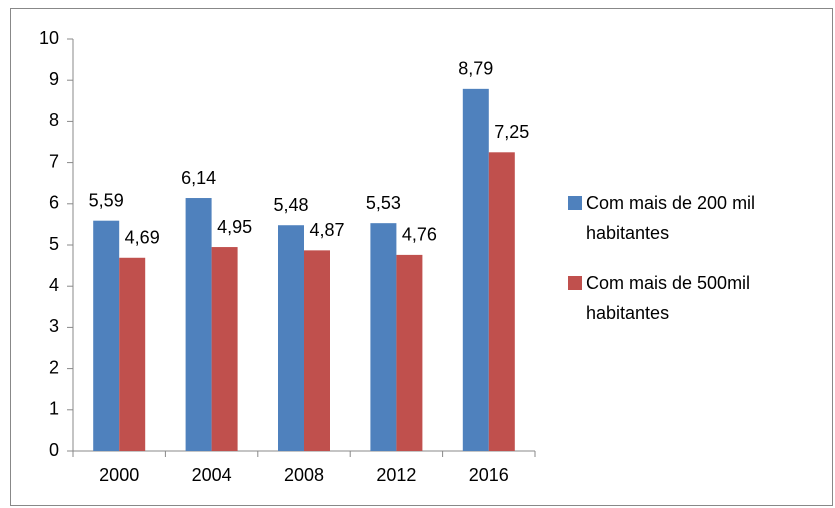  Describe the element at coordinates (54, 79) in the screenshot. I see `y-tick-label: 9` at that location.